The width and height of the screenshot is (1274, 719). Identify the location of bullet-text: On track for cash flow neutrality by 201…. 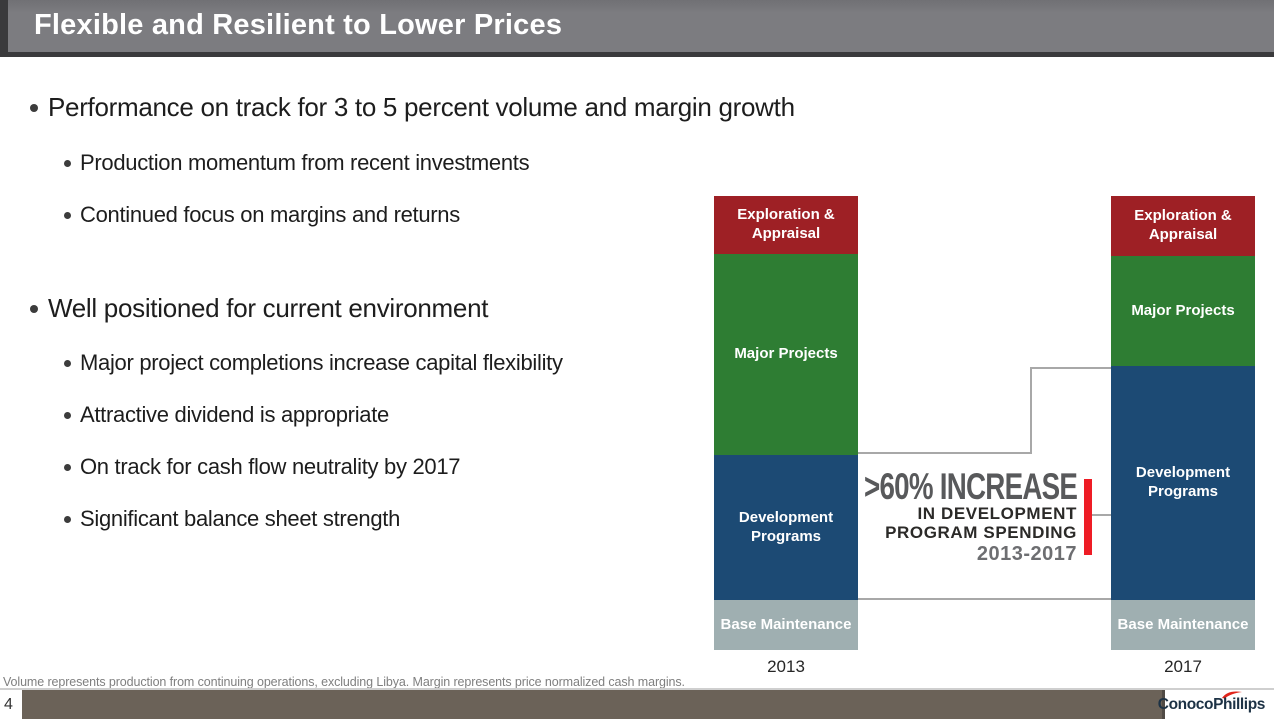
(270, 466).